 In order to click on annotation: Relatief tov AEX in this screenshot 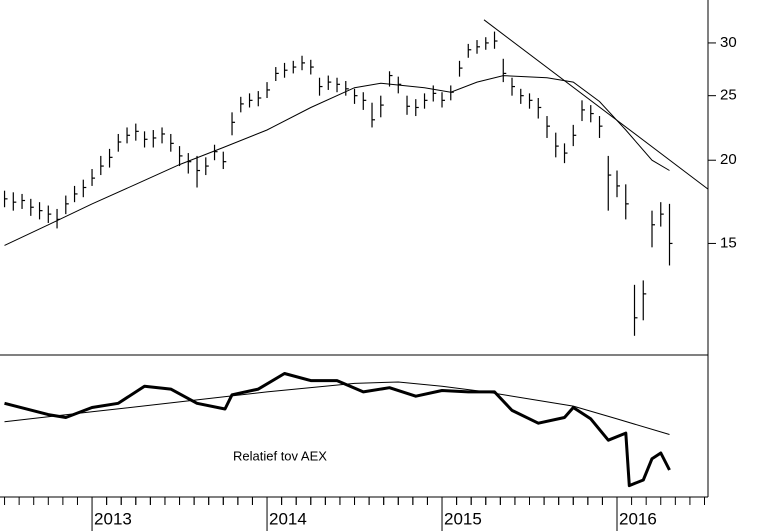, I will do `click(280, 455)`.